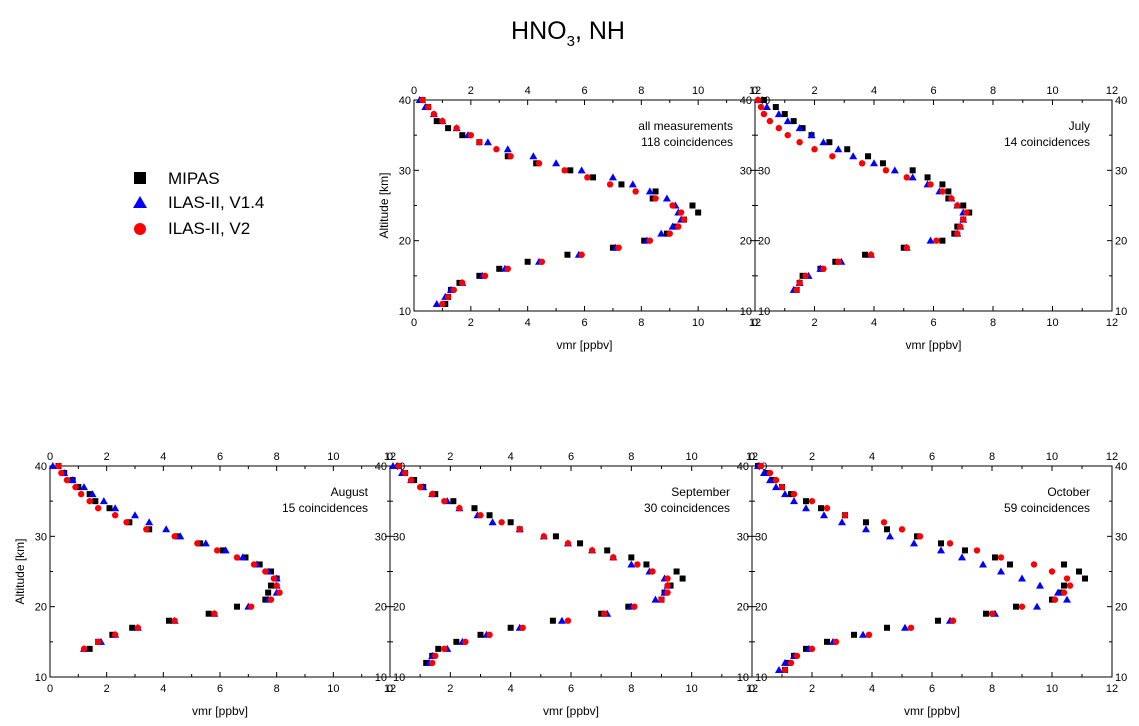 Image resolution: width=1139 pixels, height=726 pixels. What do you see at coordinates (384, 205) in the screenshot?
I see `y-axis-label: Altitude [km]` at bounding box center [384, 205].